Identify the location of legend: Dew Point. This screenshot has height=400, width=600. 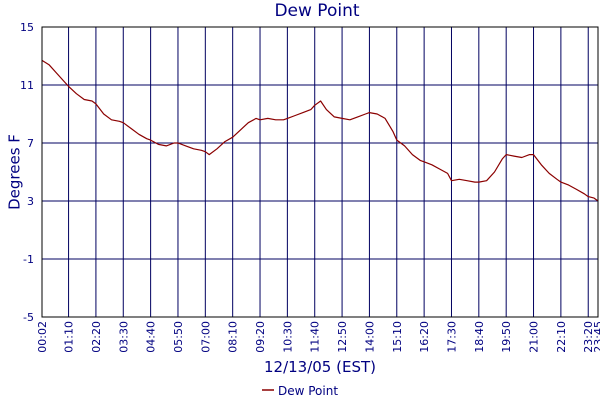
(300, 391).